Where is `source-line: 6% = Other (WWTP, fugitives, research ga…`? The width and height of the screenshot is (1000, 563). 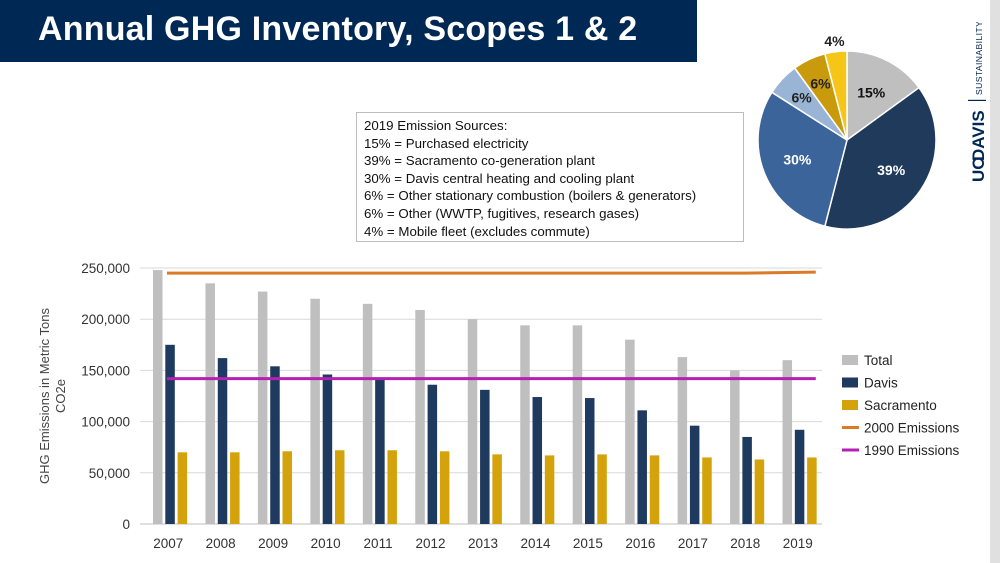
source-line: 6% = Other (WWTP, fugitives, research ga… is located at coordinates (502, 213).